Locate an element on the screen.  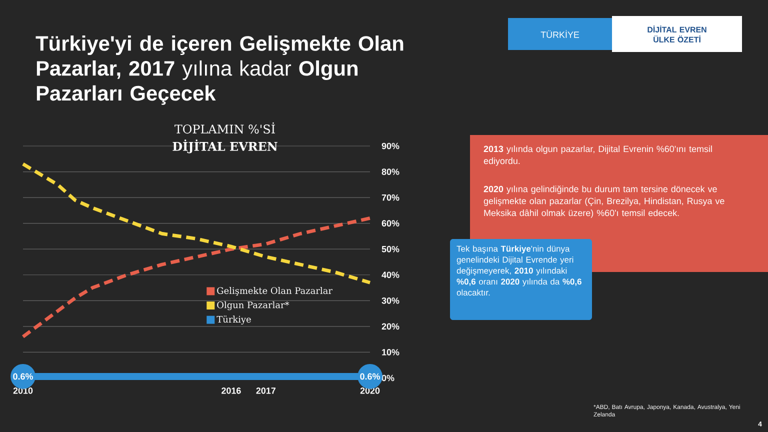
legend-label: Olgun Pazarlar* is located at coordinates (253, 305).